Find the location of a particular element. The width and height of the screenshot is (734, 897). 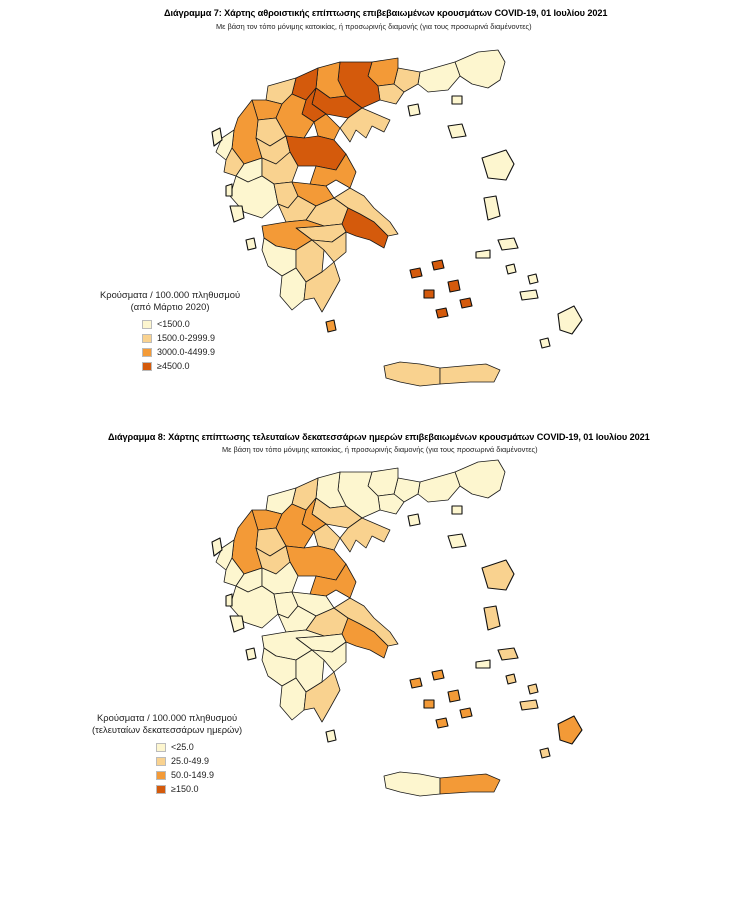

map1-legend-item: 1500.0-2999.9 is located at coordinates (191, 338).